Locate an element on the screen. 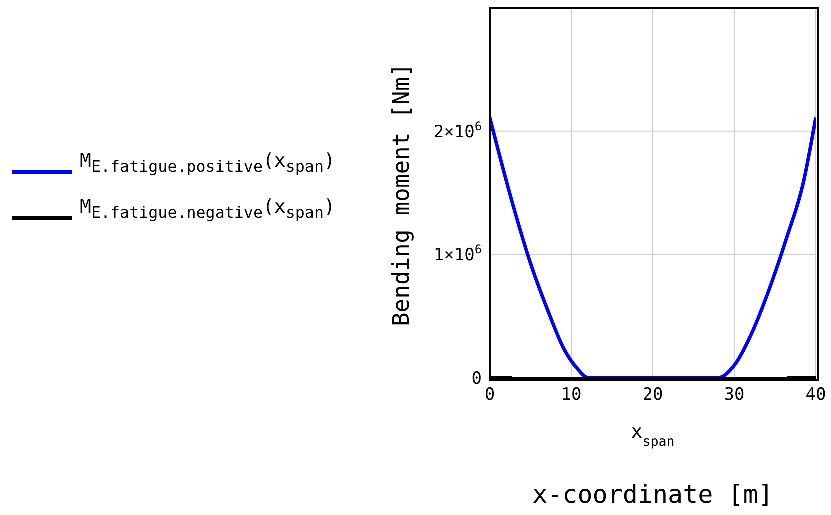 This screenshot has height=515, width=831. x-axis-title: x$_{span}$ is located at coordinates (653, 435).